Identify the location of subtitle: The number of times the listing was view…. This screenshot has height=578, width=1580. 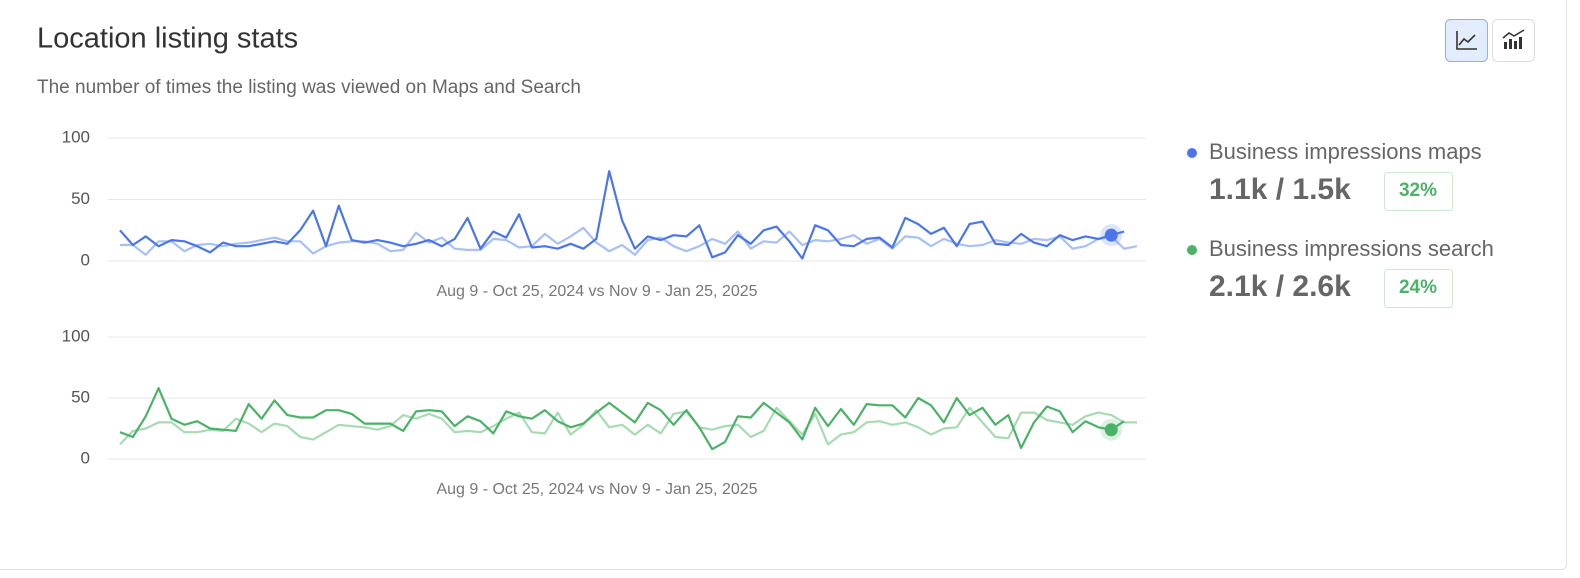
(309, 87).